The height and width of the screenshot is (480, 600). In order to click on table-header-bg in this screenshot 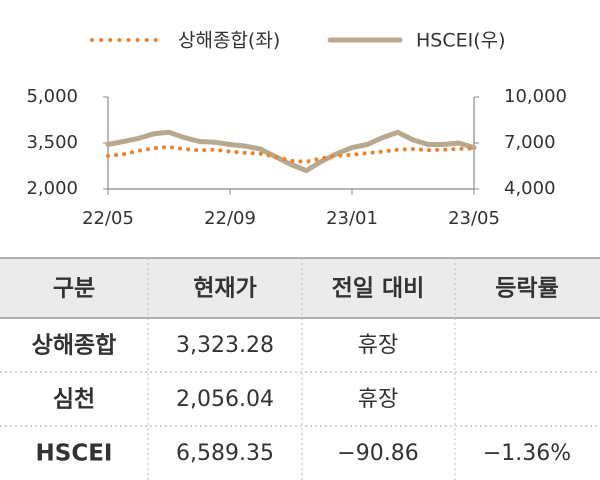, I will do `click(300, 288)`.